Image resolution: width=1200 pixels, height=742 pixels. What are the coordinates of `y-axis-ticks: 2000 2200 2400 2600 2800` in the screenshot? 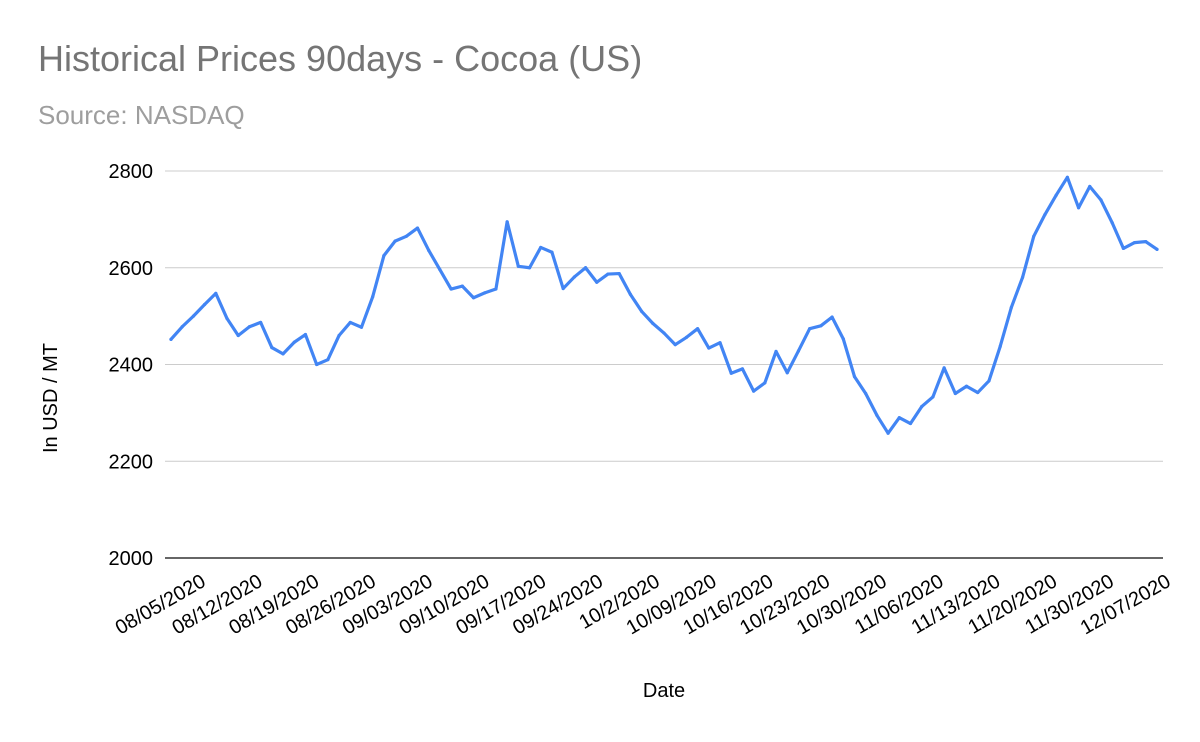 It's located at (131, 365).